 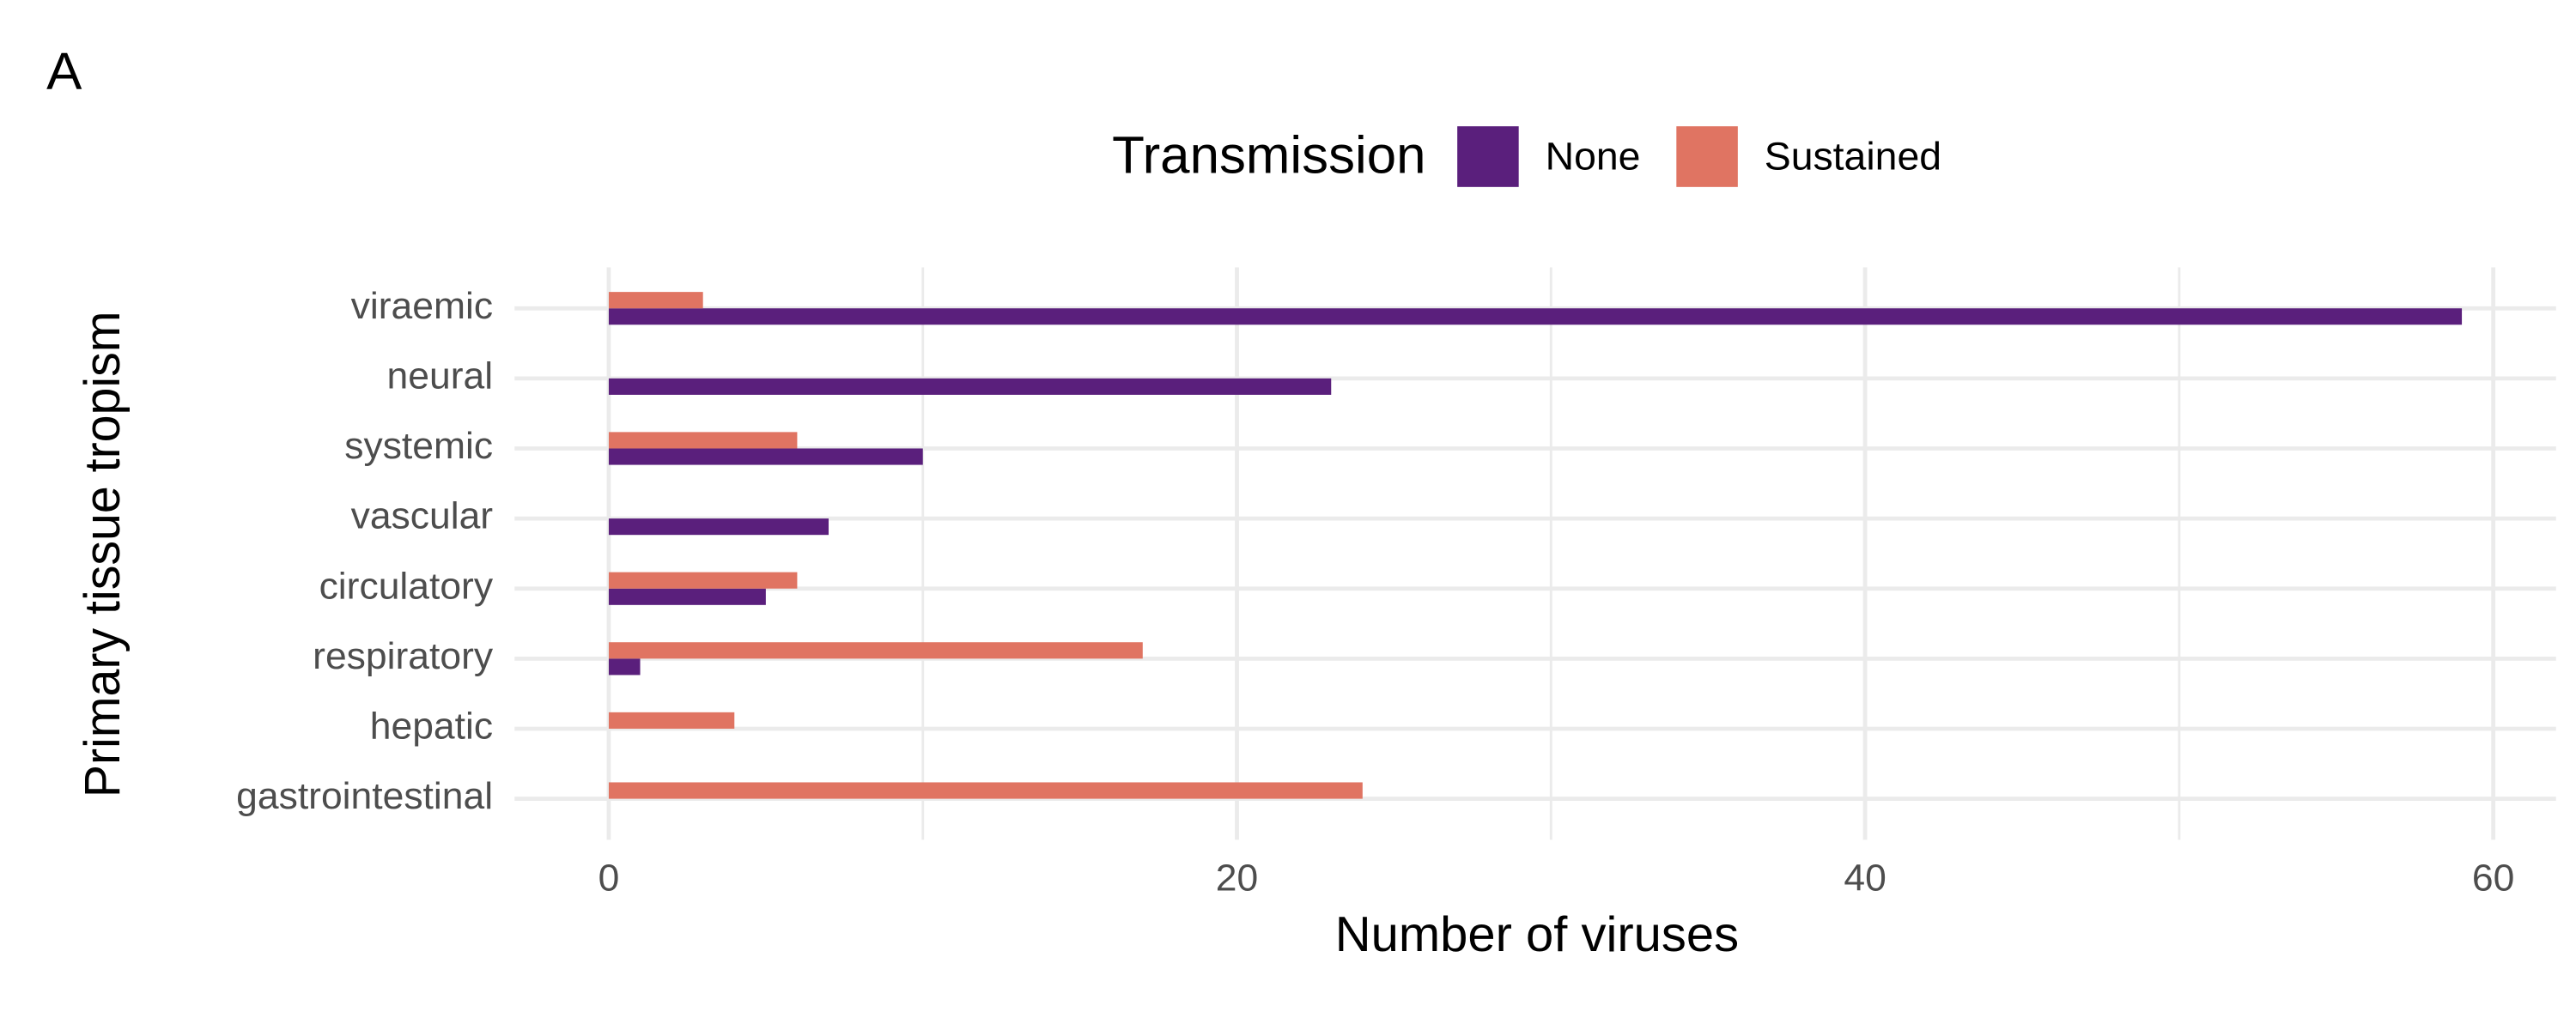 I want to click on y-tick-label: respiratory, so click(x=403, y=656).